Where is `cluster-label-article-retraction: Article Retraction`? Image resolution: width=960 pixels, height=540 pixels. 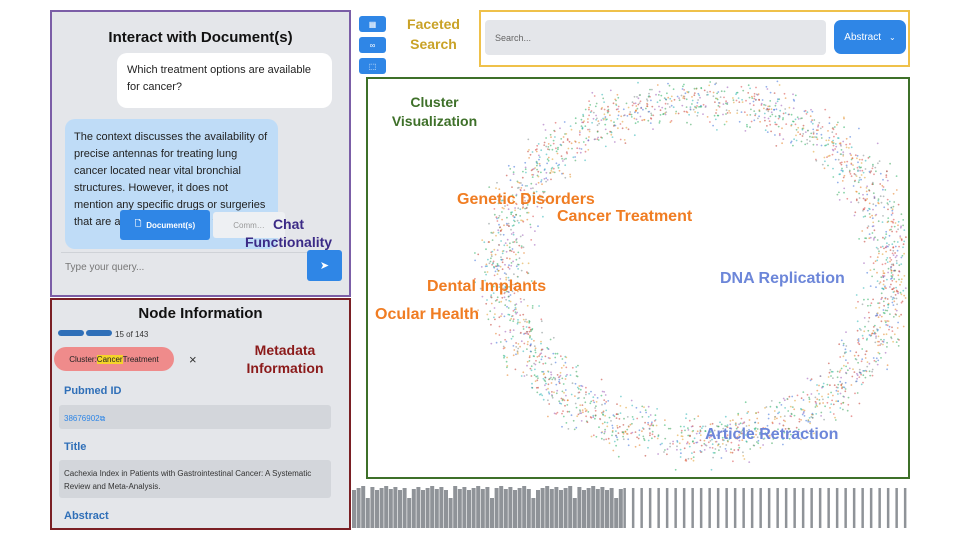
cluster-label-article-retraction: Article Retraction is located at coordinates (772, 434).